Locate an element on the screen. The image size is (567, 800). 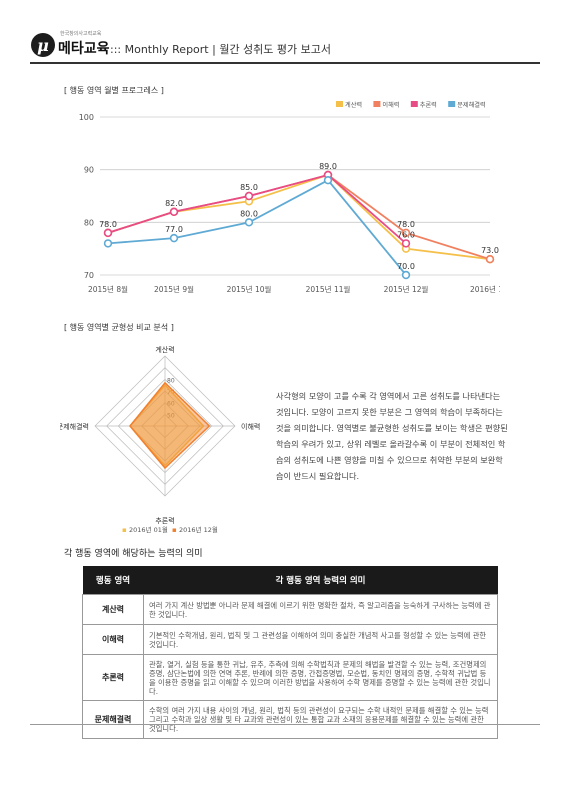
y-tick-label: 70 is located at coordinates (89, 275).